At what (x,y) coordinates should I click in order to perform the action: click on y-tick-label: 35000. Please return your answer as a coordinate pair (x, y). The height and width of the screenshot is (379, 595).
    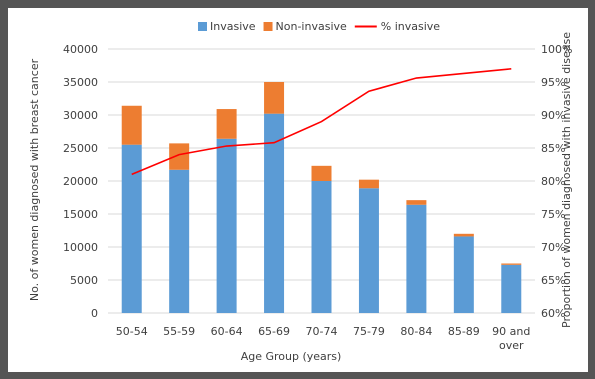
    Looking at the image, I should click on (80, 82).